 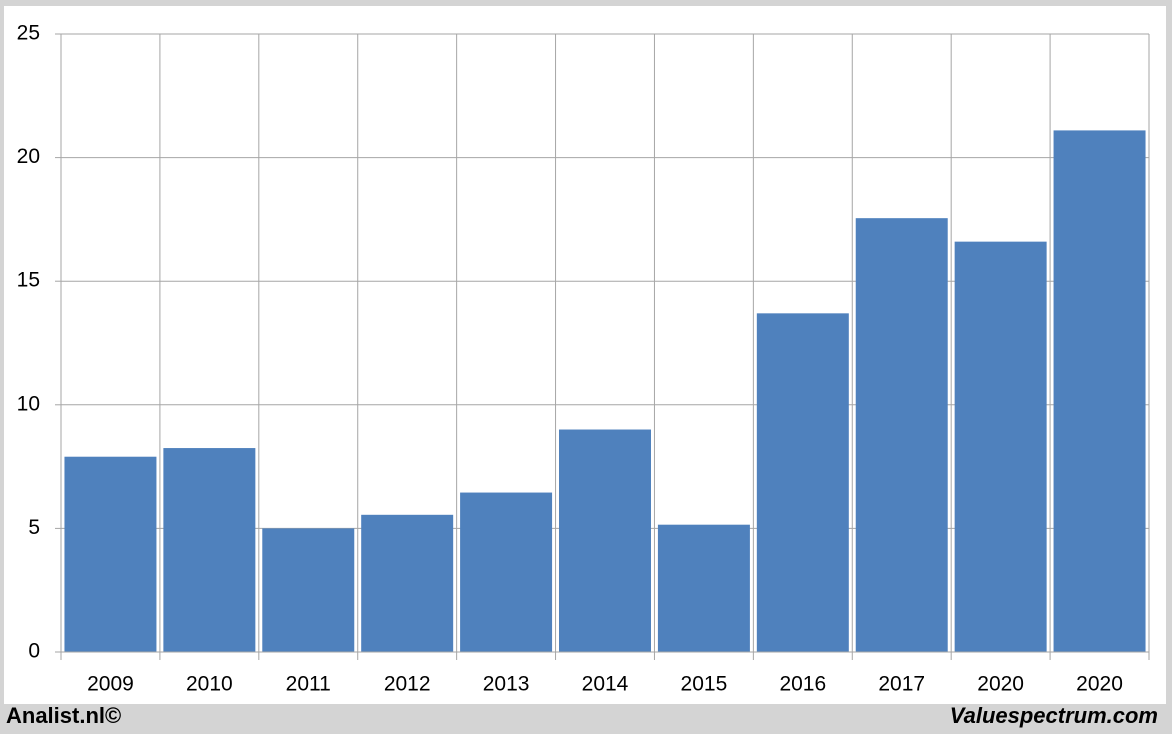 What do you see at coordinates (28, 280) in the screenshot?
I see `y-tick-label: 15` at bounding box center [28, 280].